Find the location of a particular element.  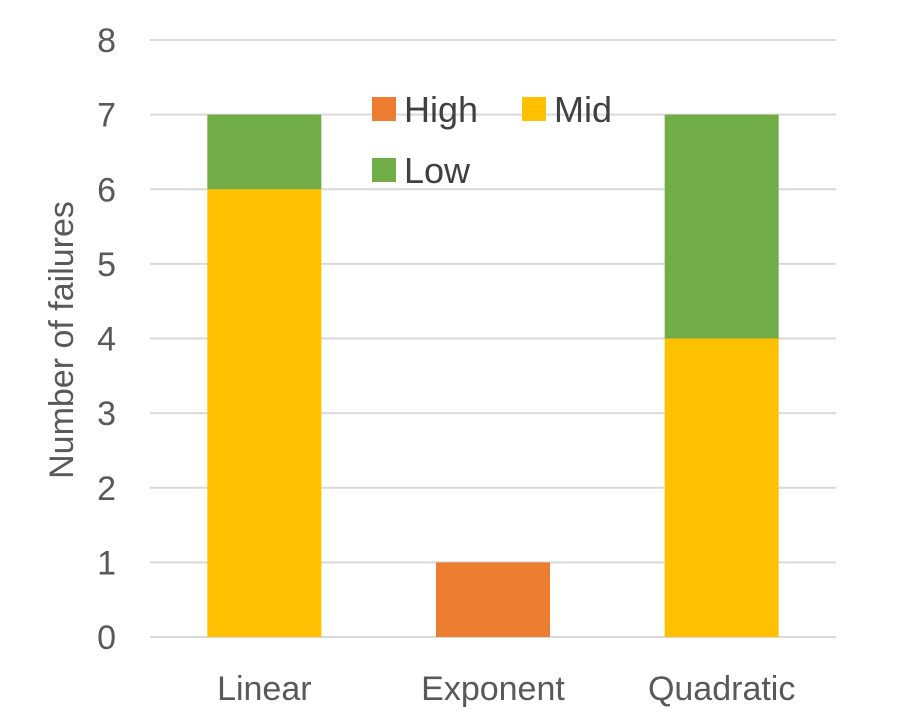

y-tick-label: 0 is located at coordinates (106, 638).